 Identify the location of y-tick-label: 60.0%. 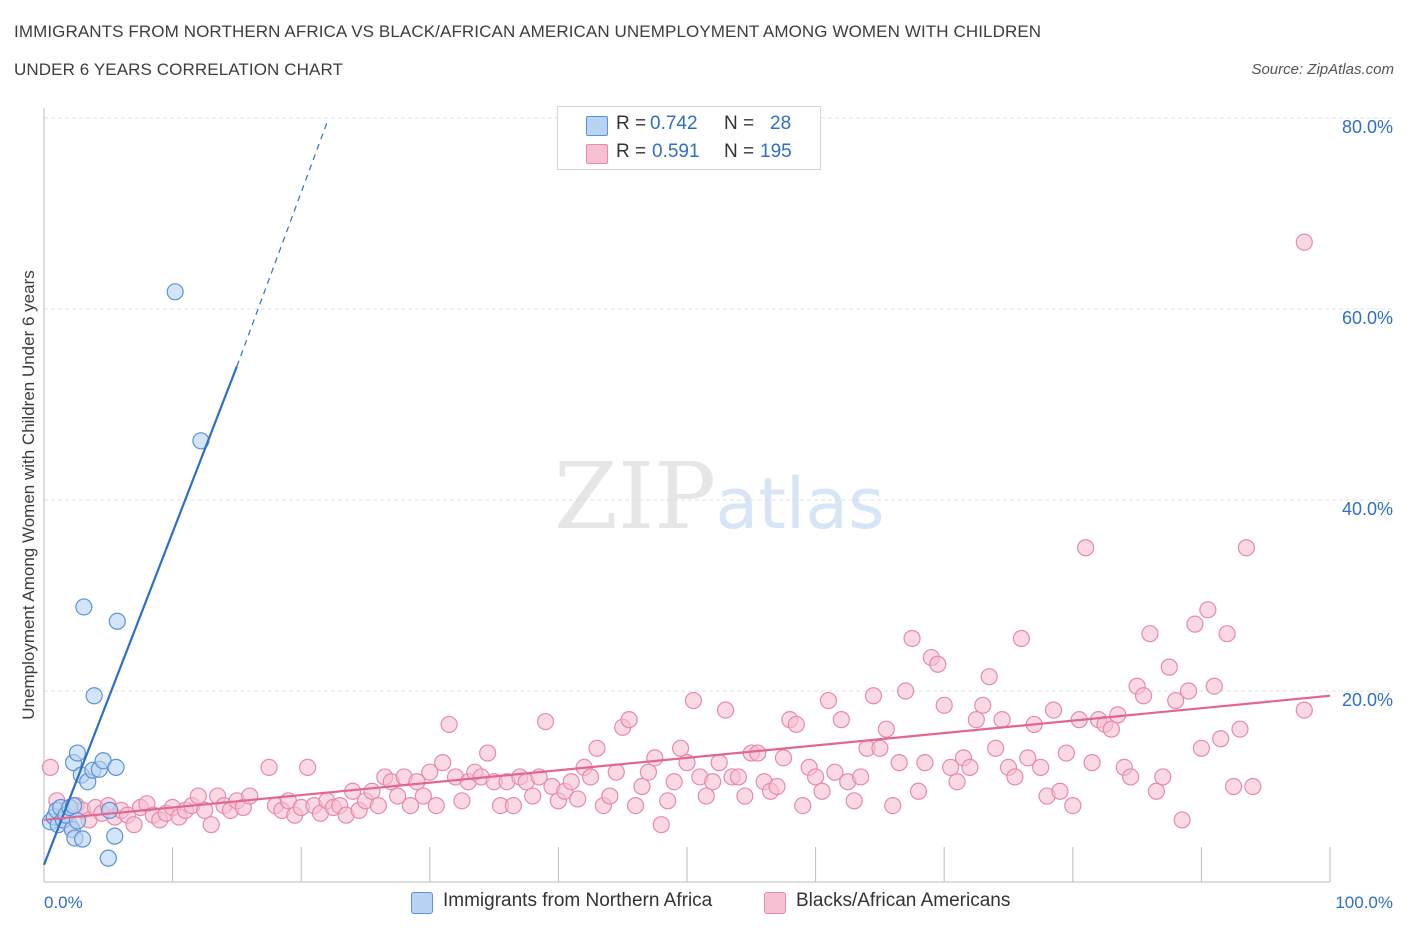
(1367, 318).